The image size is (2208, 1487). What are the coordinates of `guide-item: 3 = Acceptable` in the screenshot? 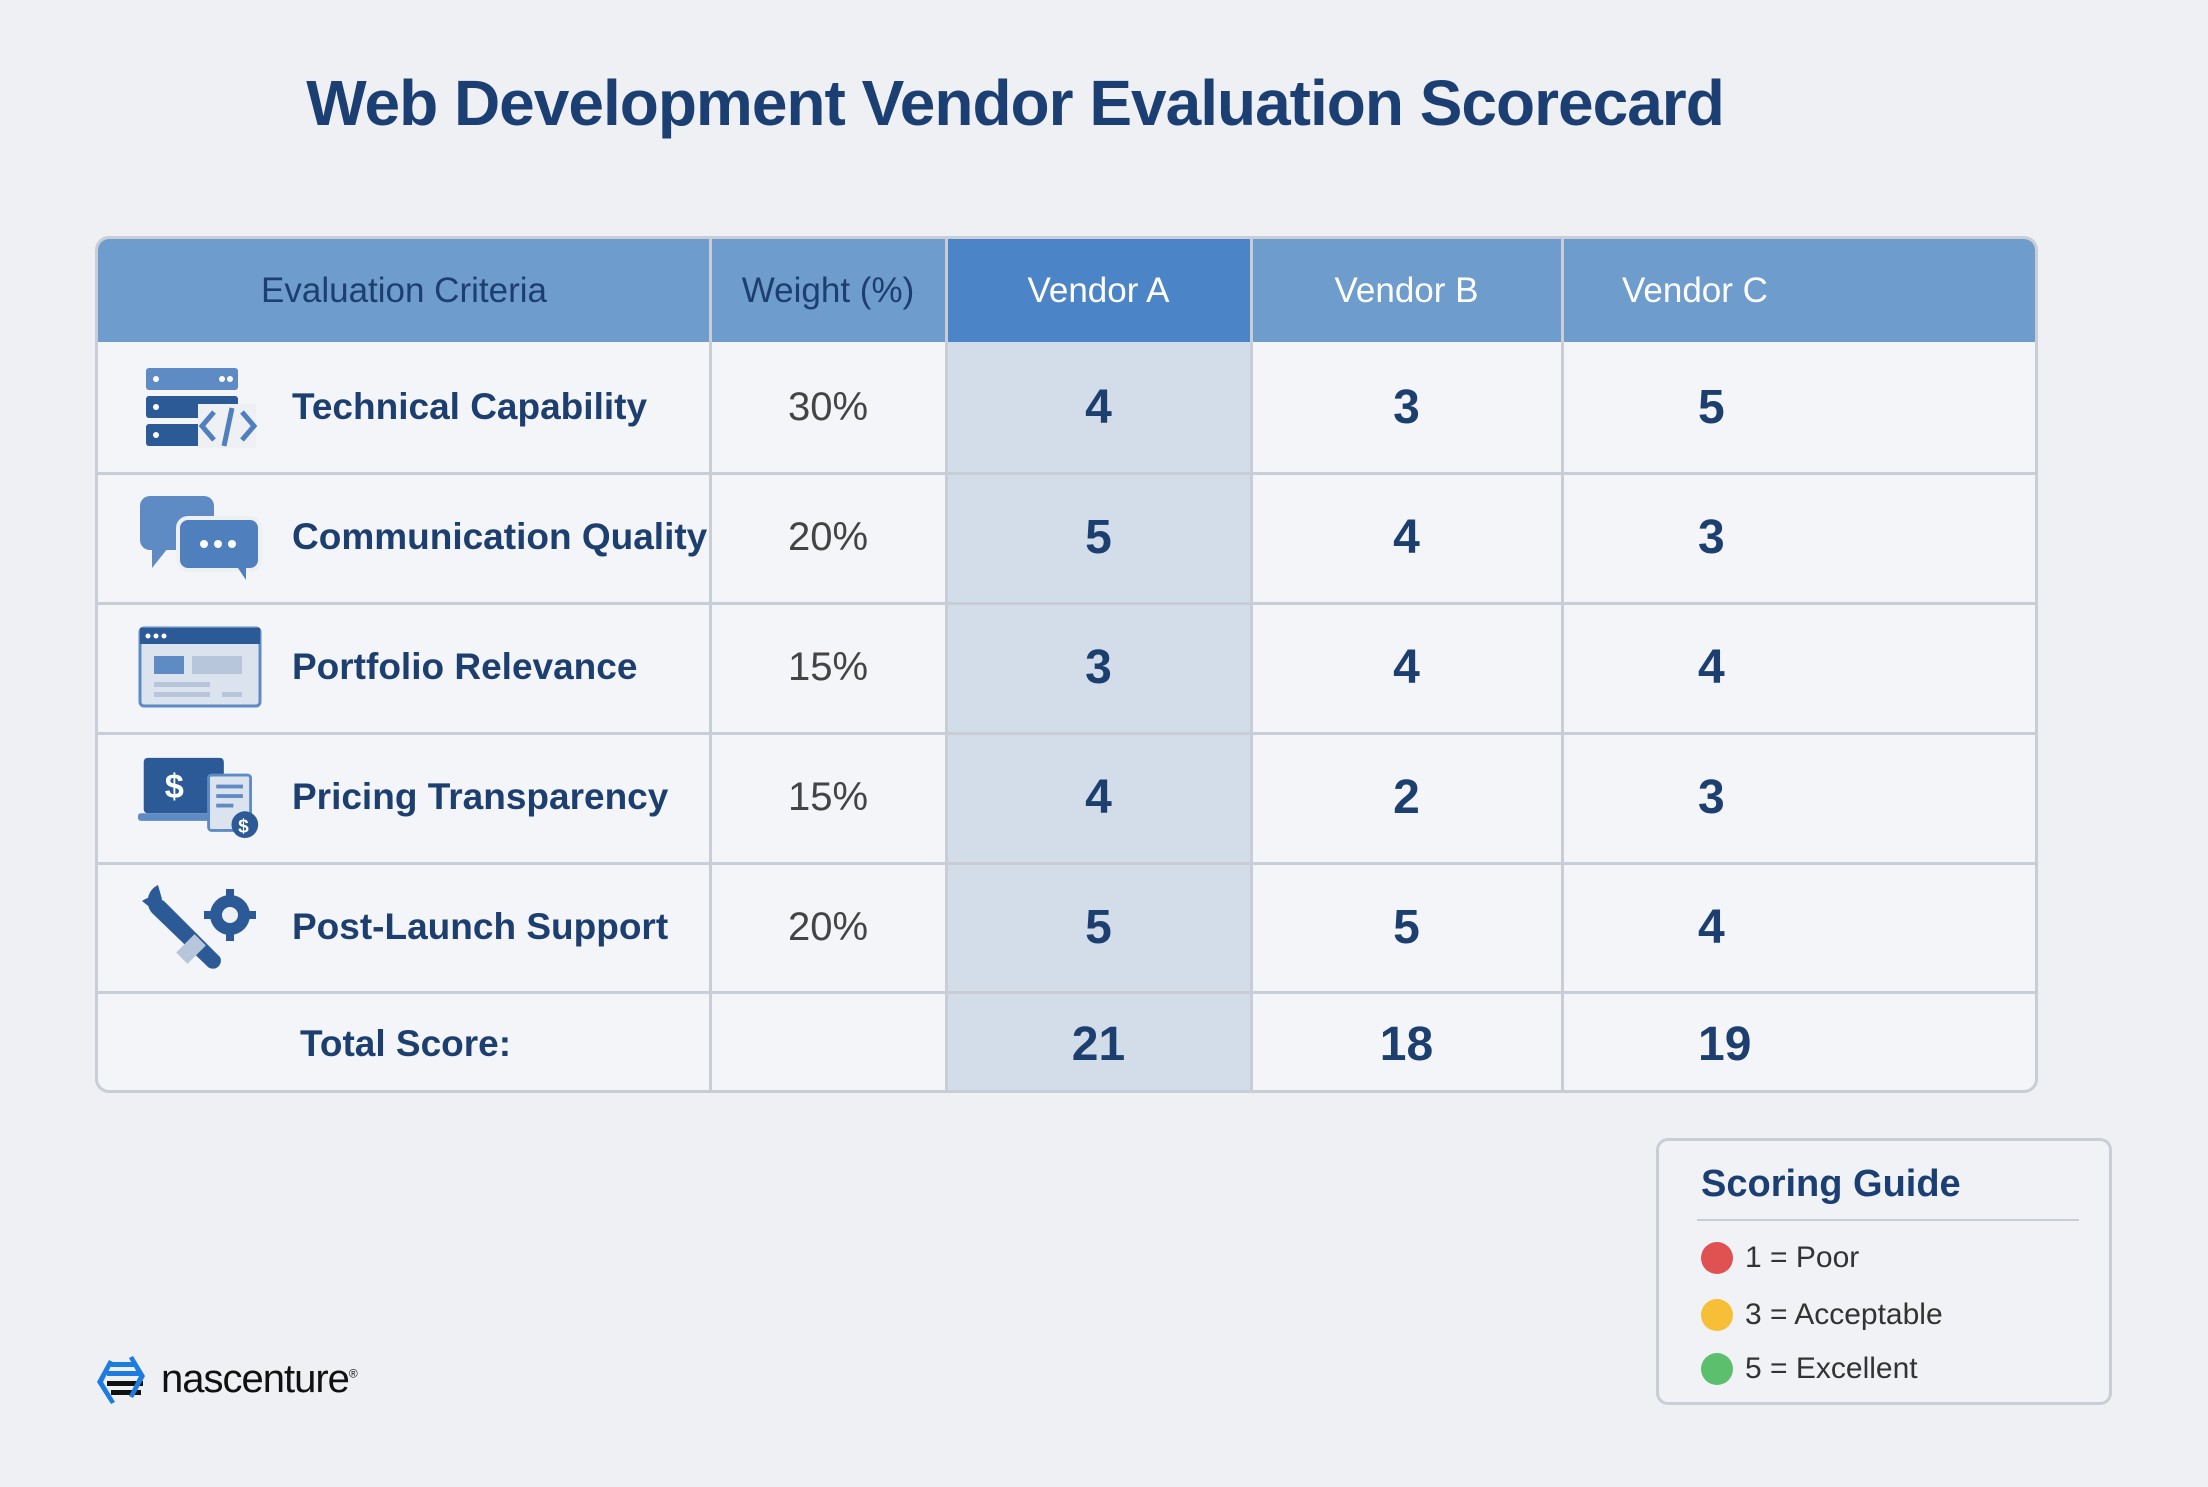 It's located at (1822, 1315).